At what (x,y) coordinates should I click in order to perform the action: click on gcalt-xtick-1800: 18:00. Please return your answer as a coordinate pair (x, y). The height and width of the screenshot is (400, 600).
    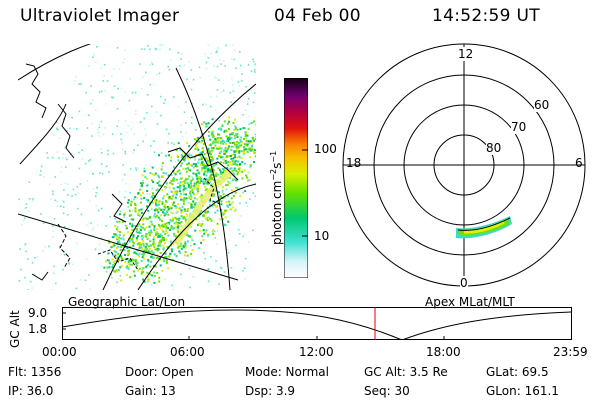
    Looking at the image, I should click on (443, 352).